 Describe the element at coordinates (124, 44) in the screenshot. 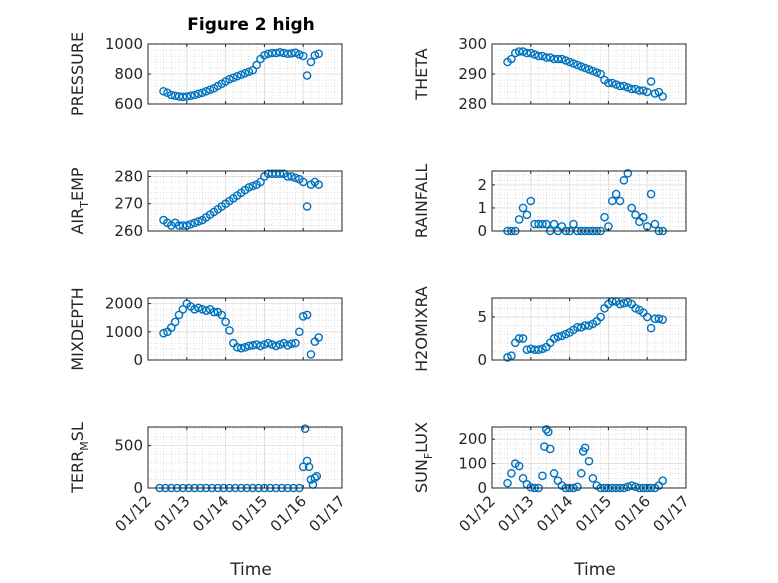

I see `y-tick-label: 1000` at that location.